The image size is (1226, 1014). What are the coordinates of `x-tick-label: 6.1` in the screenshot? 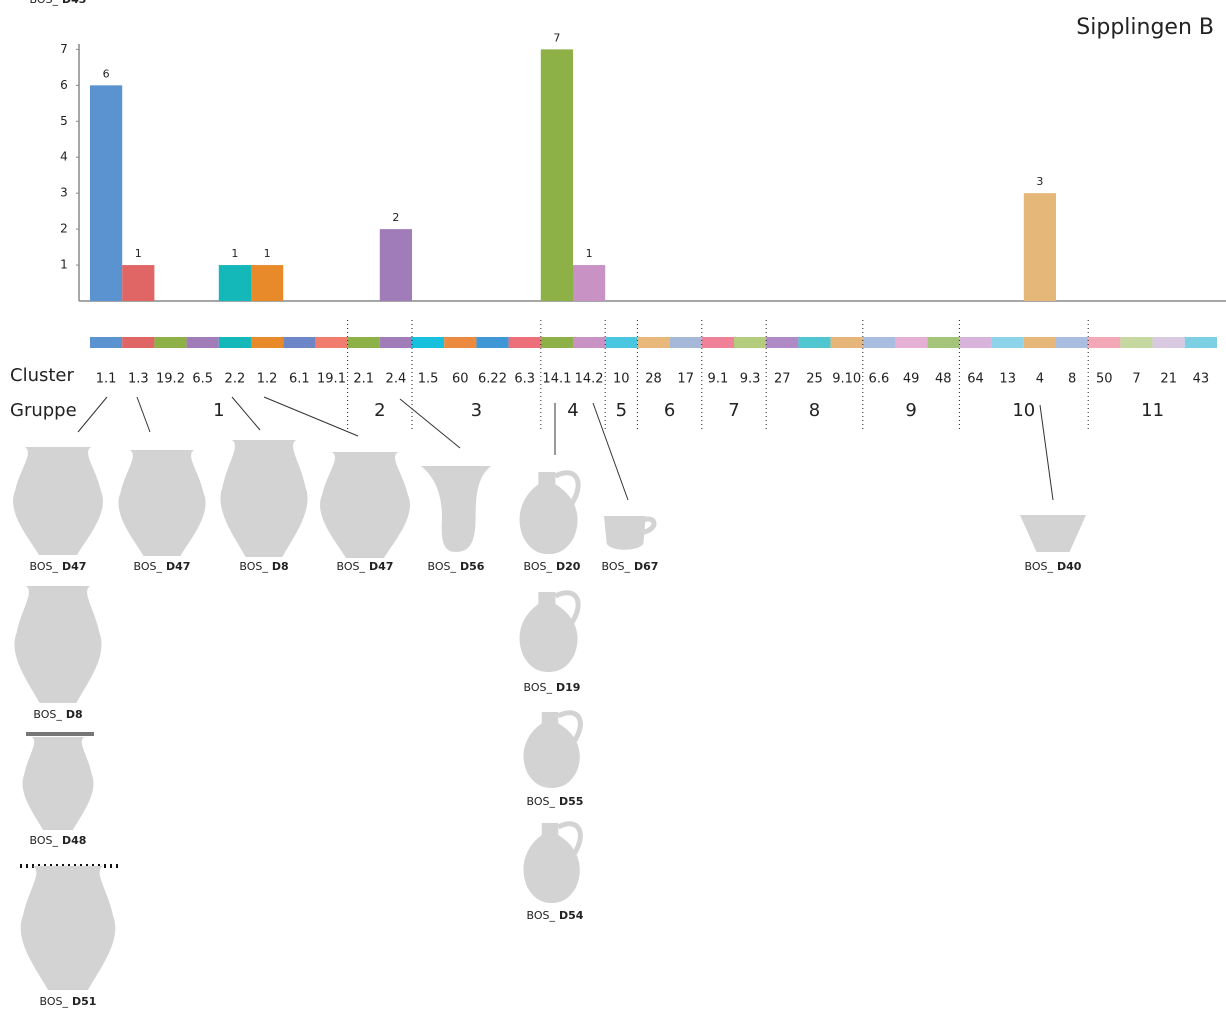 It's located at (299, 379).